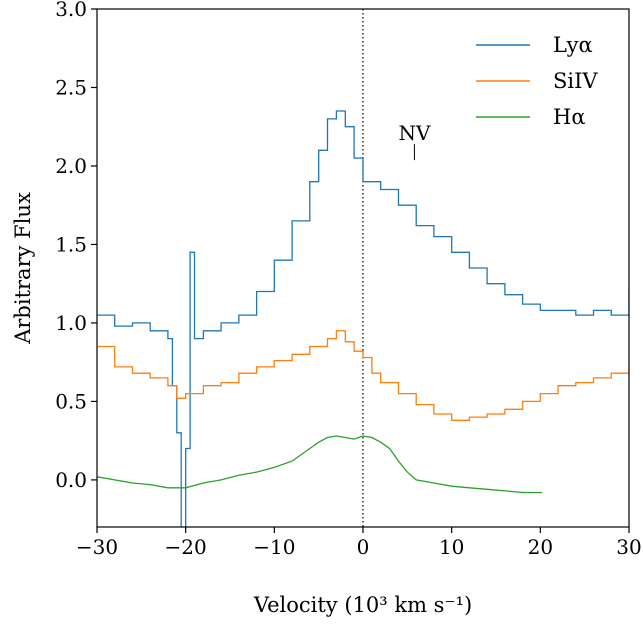 The width and height of the screenshot is (643, 624). Describe the element at coordinates (274, 547) in the screenshot. I see `x-tick-label: −10` at that location.